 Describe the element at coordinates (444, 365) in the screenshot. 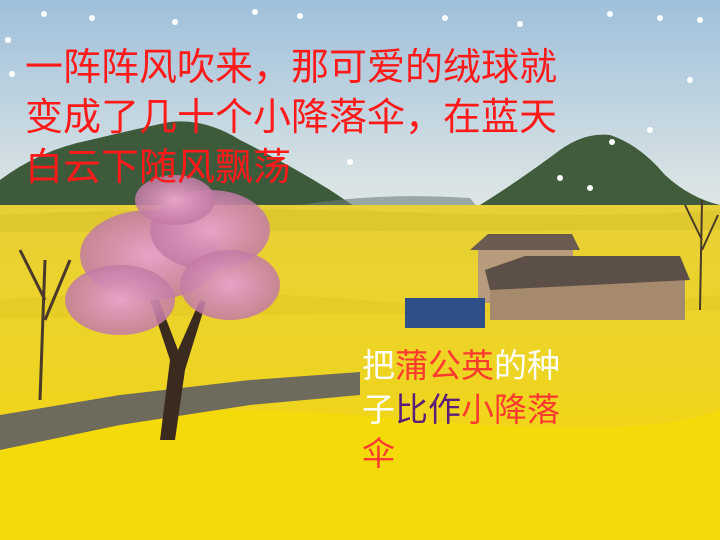

I see `caption-segment-highlight: 蒲公英` at that location.